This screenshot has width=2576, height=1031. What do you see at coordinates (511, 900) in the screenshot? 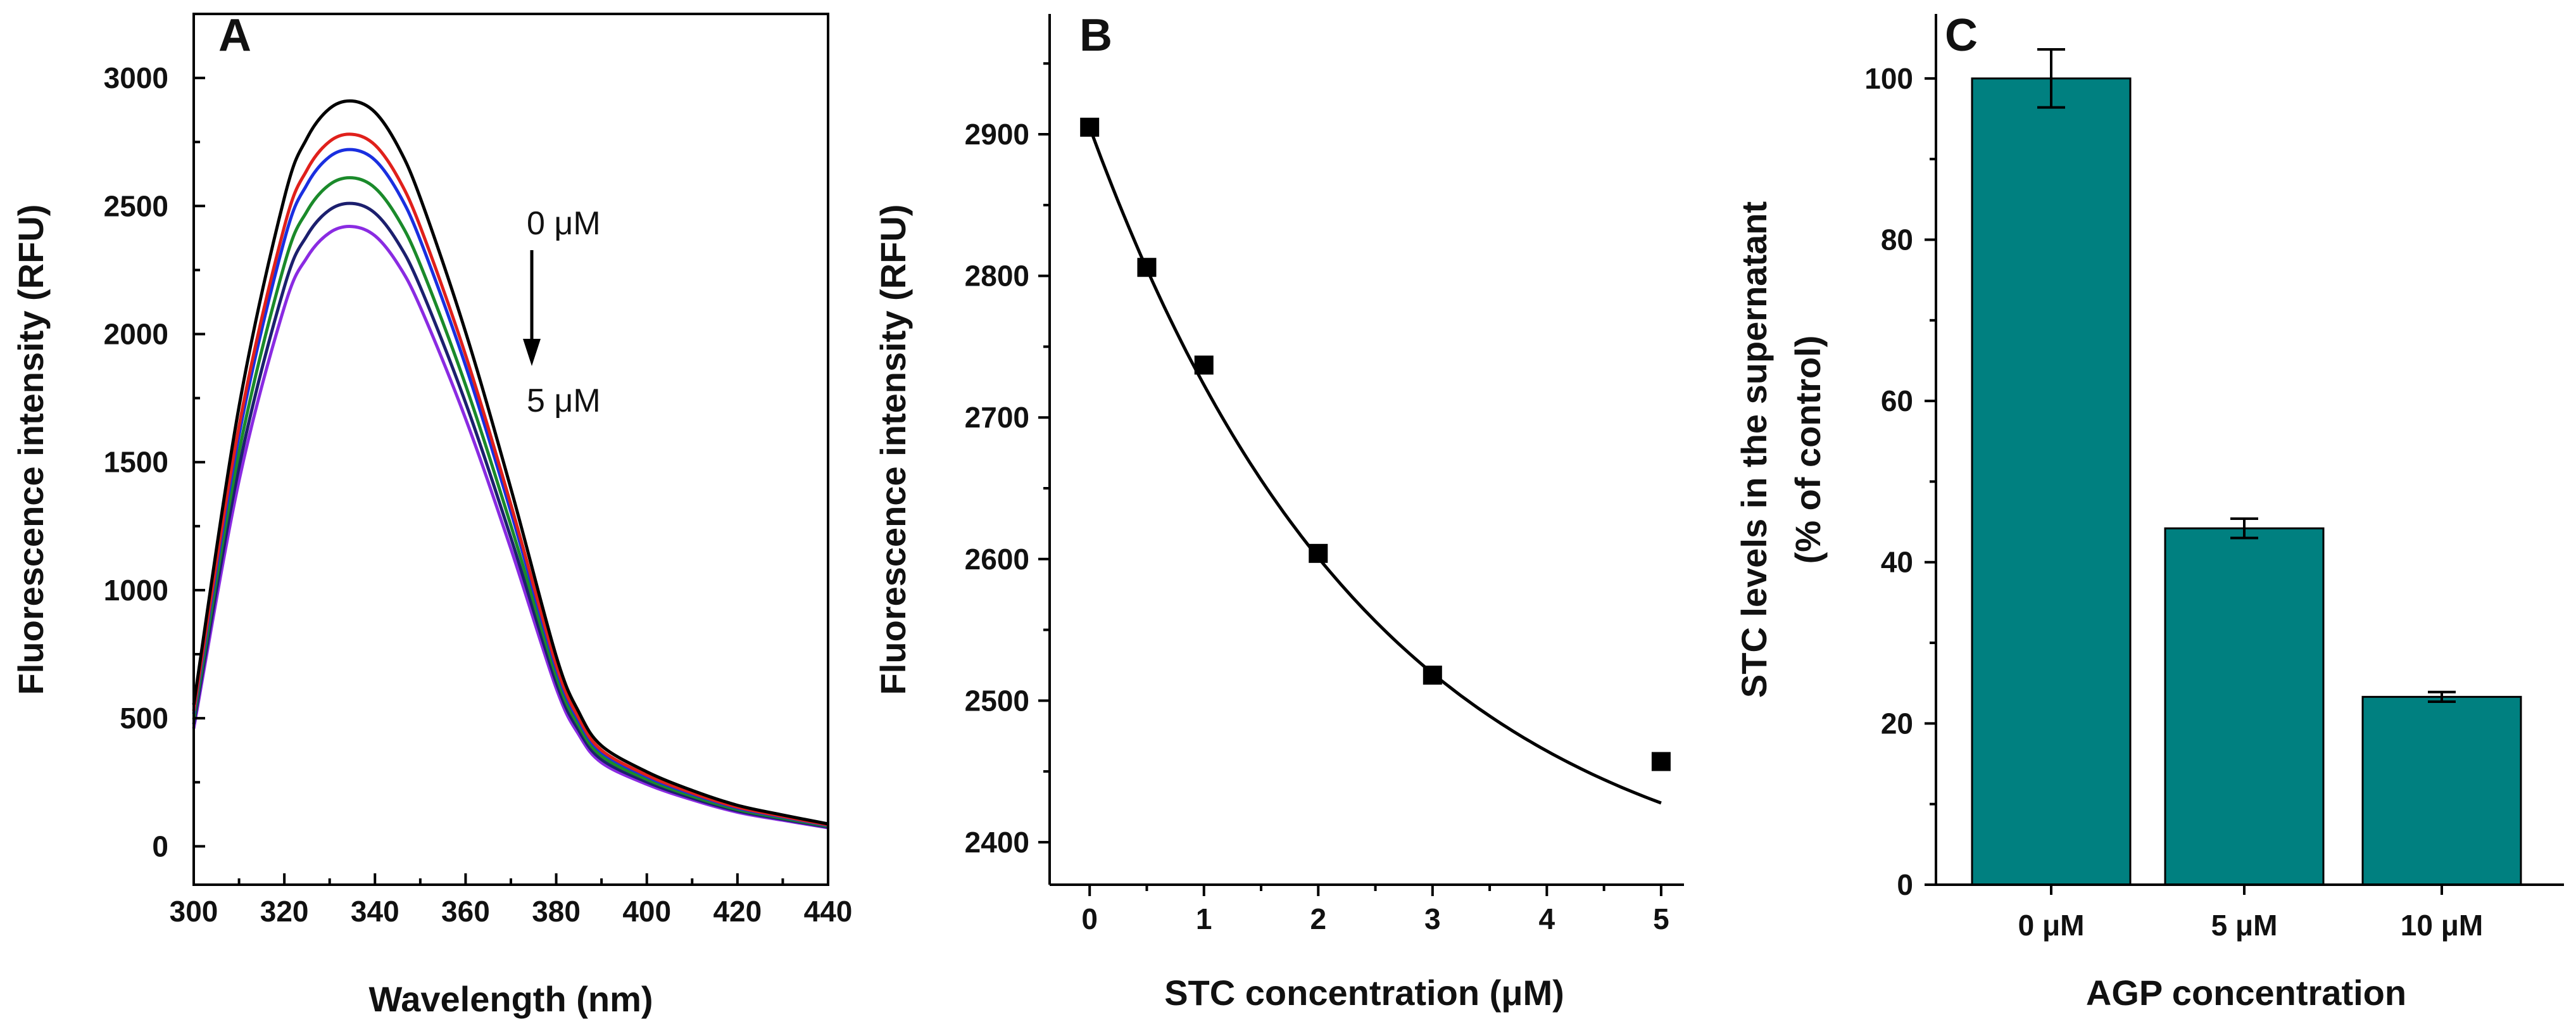
I see `panel-a-x-ticks: 300 320 340 360 380 400 420 440` at bounding box center [511, 900].